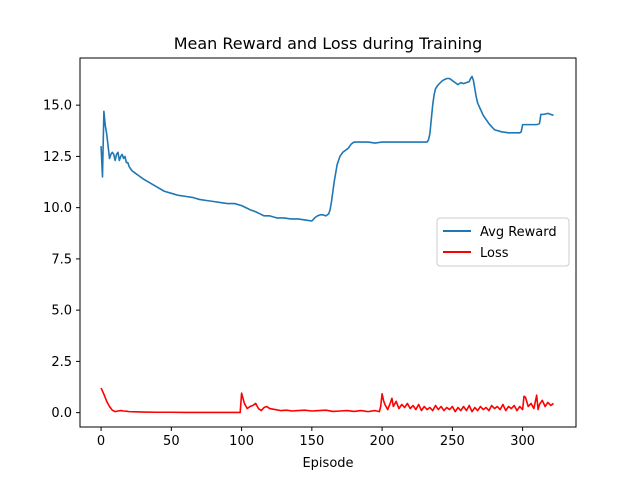  I want to click on legend-label-loss: Loss, so click(494, 253).